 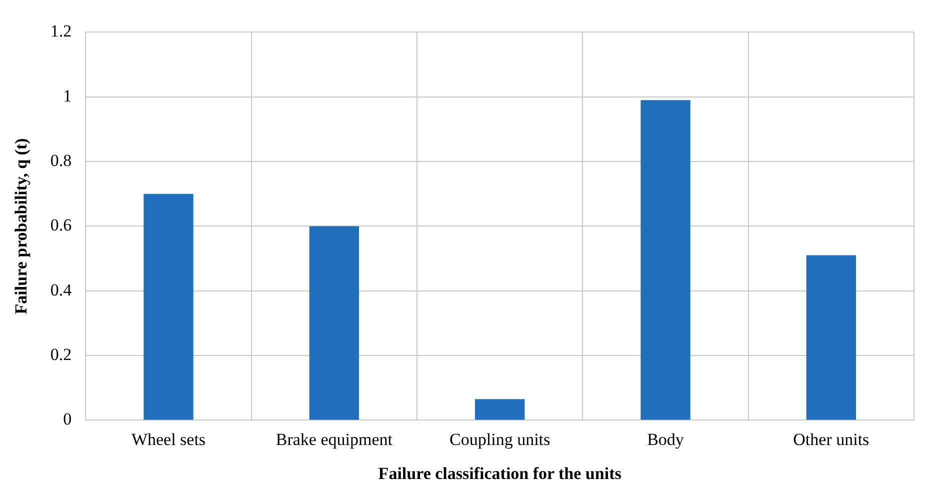 What do you see at coordinates (665, 439) in the screenshot?
I see `x-tick-label: Body` at bounding box center [665, 439].